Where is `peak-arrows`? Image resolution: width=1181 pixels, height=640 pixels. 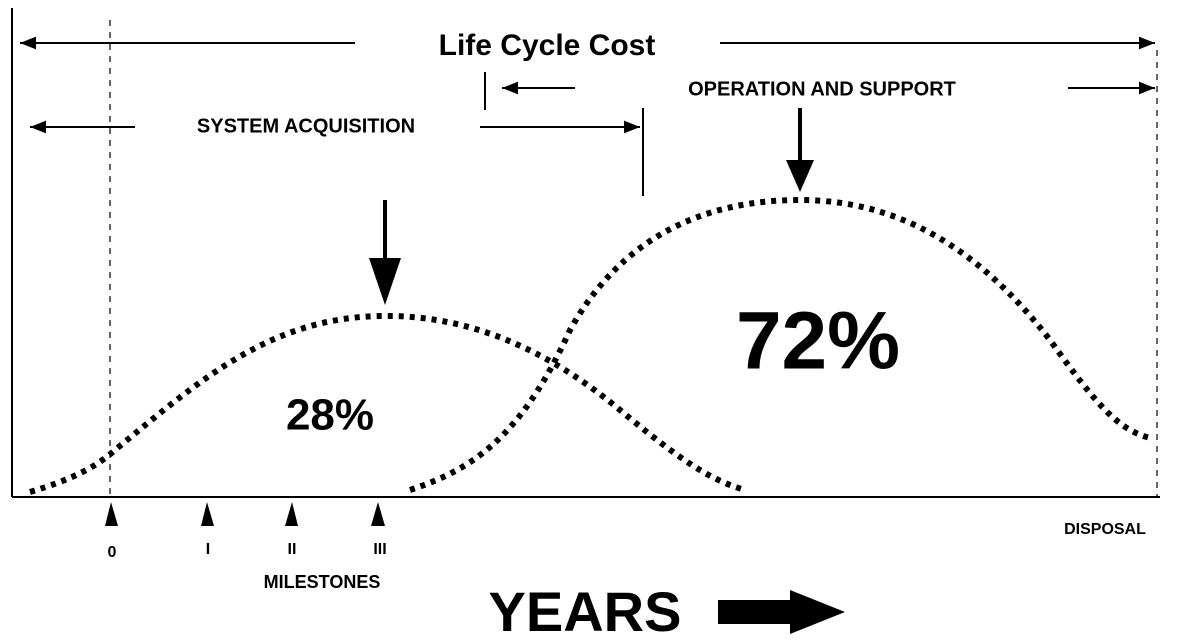
peak-arrows is located at coordinates (591, 206).